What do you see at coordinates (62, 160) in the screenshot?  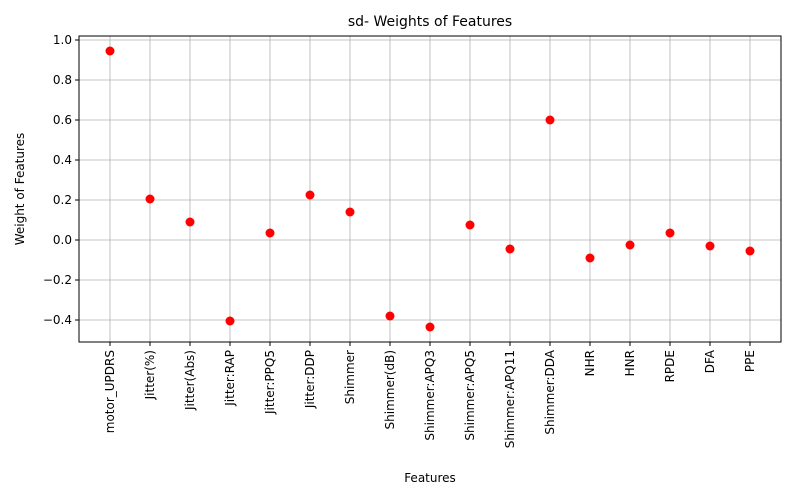 I see `y-tick-label: 0.4` at bounding box center [62, 160].